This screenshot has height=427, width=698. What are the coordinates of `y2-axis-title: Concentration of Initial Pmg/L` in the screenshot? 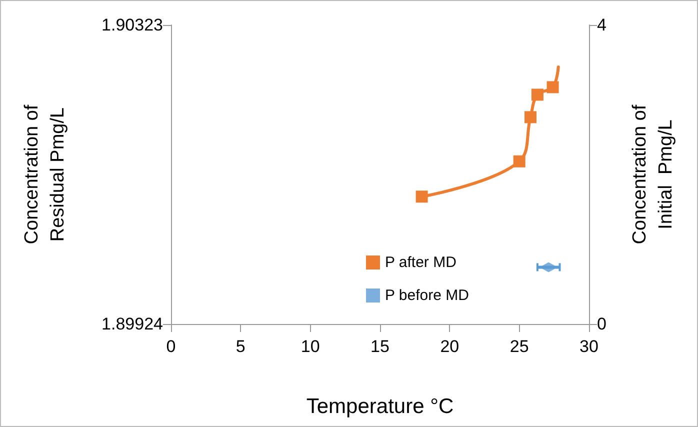 It's located at (653, 174).